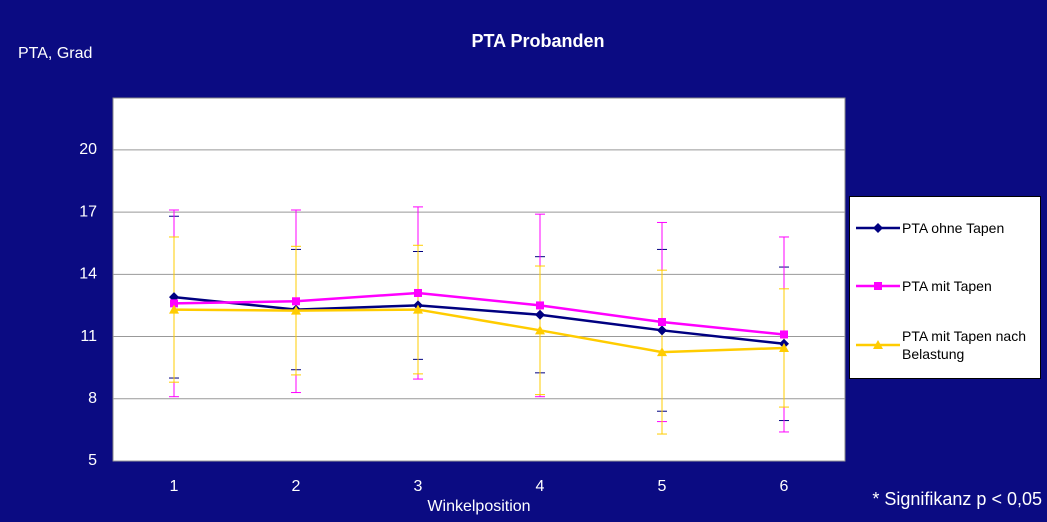 This screenshot has height=522, width=1047. What do you see at coordinates (540, 486) in the screenshot?
I see `x-tick-label: 4` at bounding box center [540, 486].